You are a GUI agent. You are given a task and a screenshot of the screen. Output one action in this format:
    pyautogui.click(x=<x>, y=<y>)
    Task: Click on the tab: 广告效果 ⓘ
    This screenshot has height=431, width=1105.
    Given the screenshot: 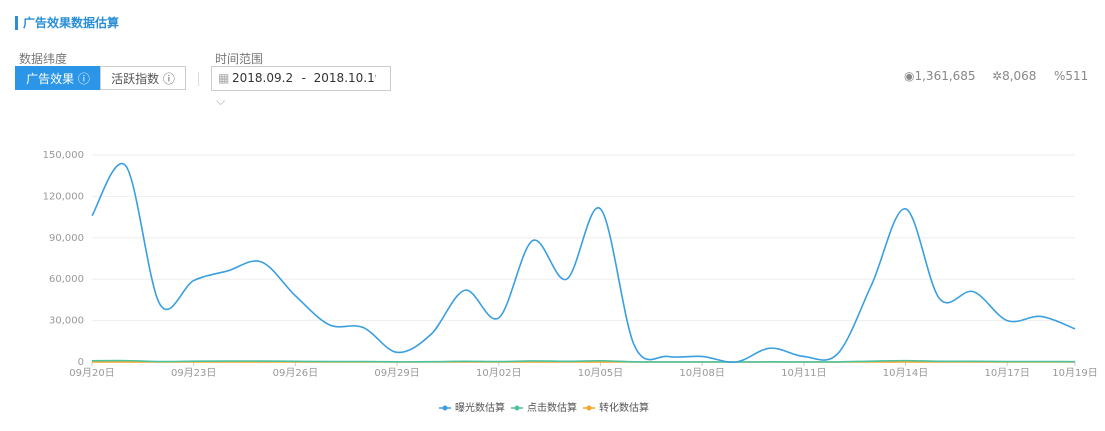 What is the action you would take?
    pyautogui.click(x=58, y=78)
    